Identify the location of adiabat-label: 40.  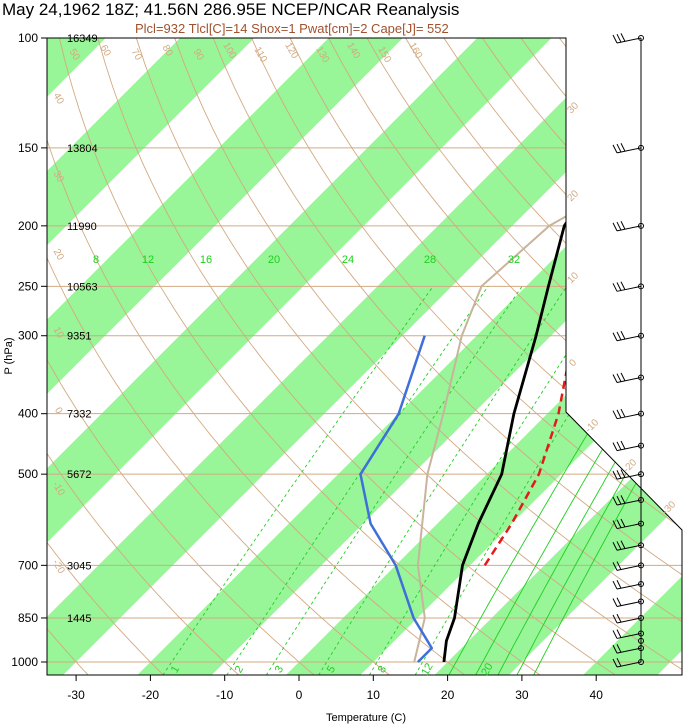
(58, 99).